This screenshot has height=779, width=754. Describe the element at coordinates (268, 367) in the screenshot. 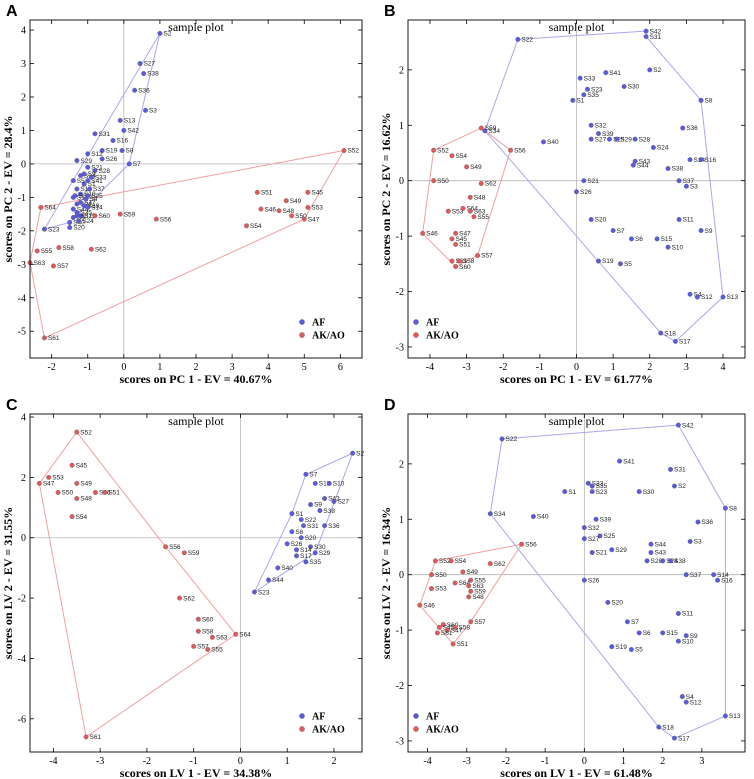

I see `x-tick-label: 4` at that location.